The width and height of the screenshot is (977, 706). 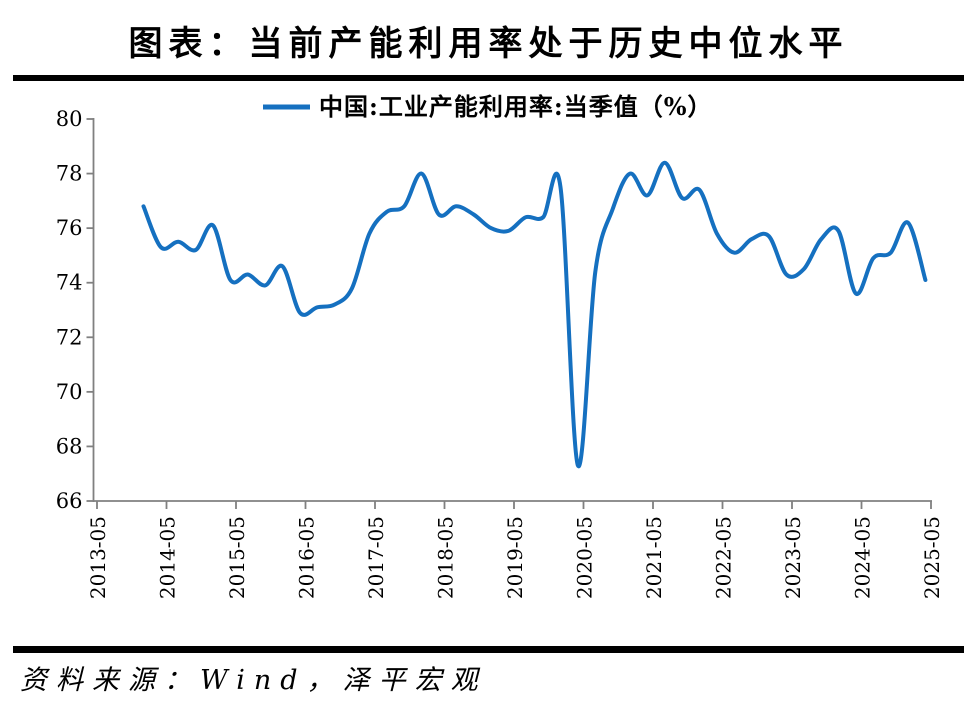 I want to click on chart-title: 图表：当前产能利用率处于历史中位水平, so click(x=488, y=44).